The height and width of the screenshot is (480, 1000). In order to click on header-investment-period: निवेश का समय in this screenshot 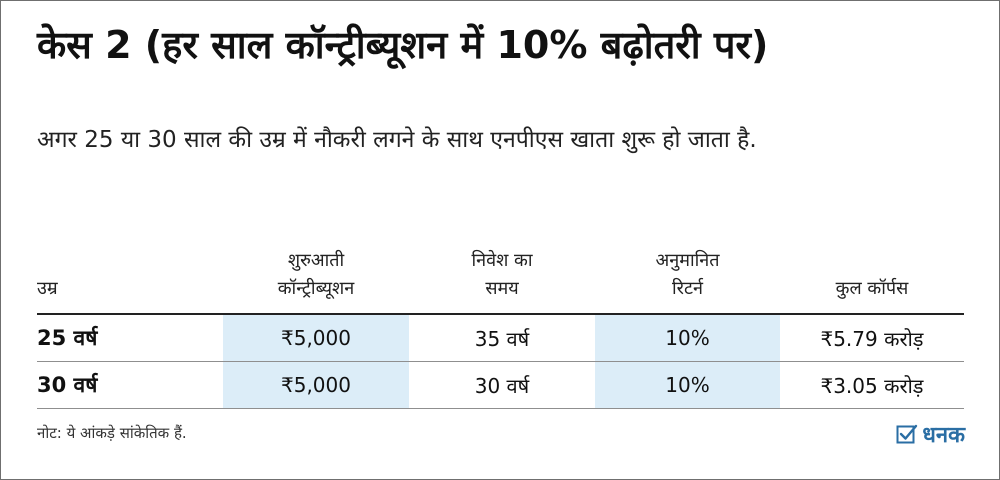, I will do `click(502, 271)`.